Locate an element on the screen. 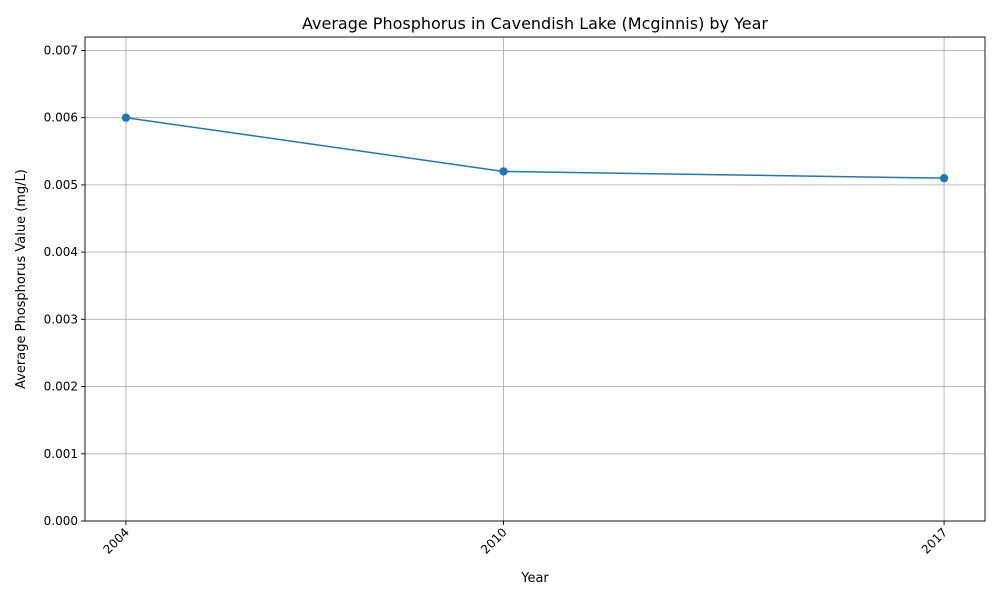 The image size is (1000, 600). x-axis-label: Year is located at coordinates (534, 578).